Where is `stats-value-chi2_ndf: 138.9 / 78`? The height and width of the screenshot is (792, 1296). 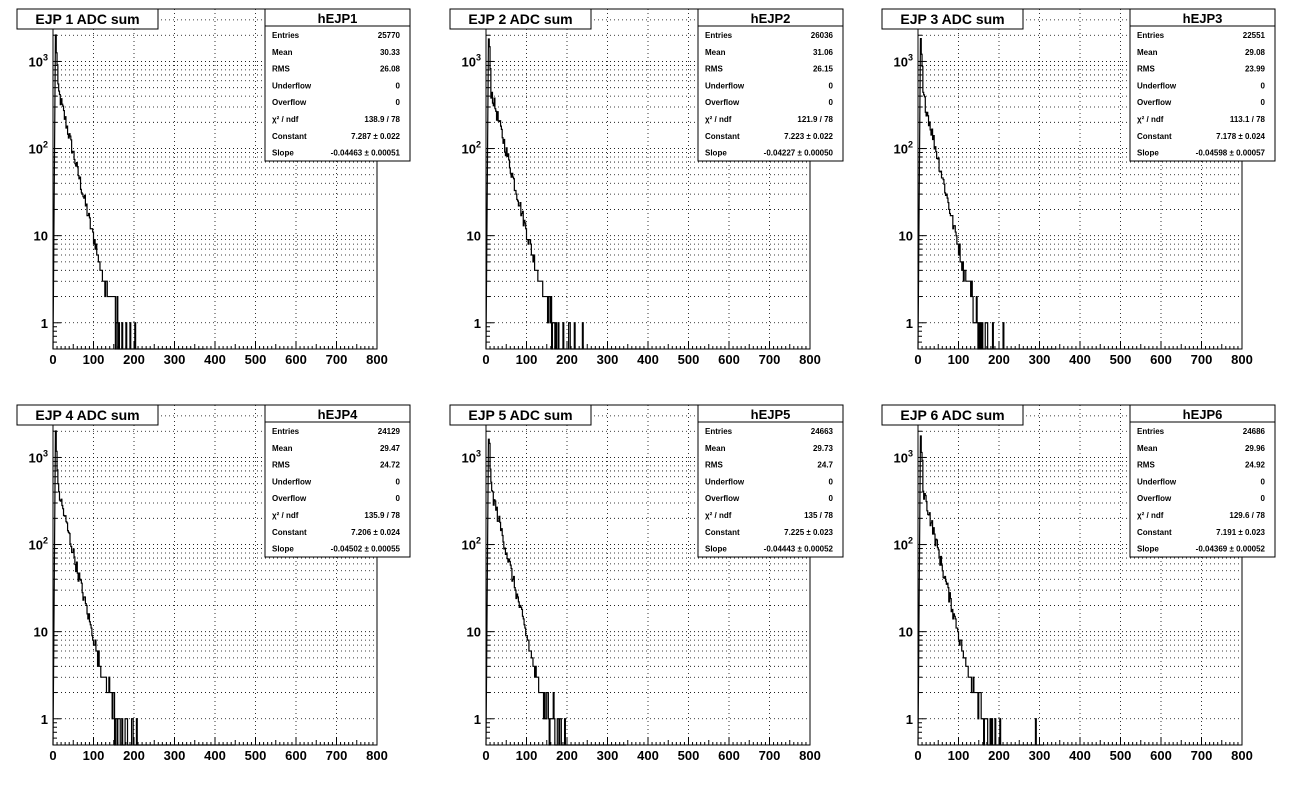 stats-value-chi2_ndf: 138.9 / 78 is located at coordinates (382, 119).